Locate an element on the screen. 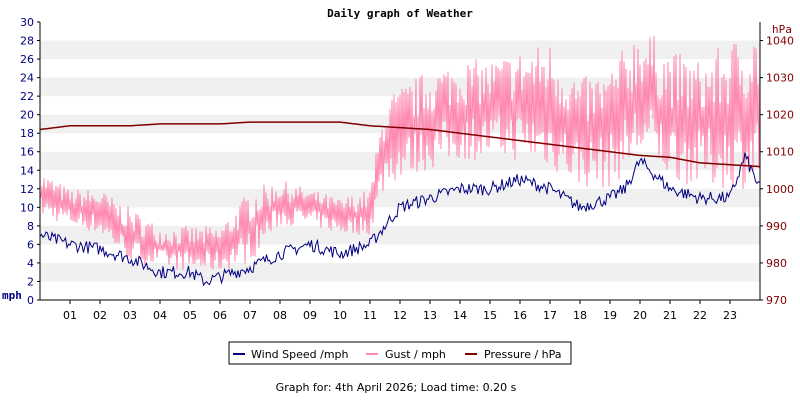  x-tick-label: 23 is located at coordinates (730, 315).